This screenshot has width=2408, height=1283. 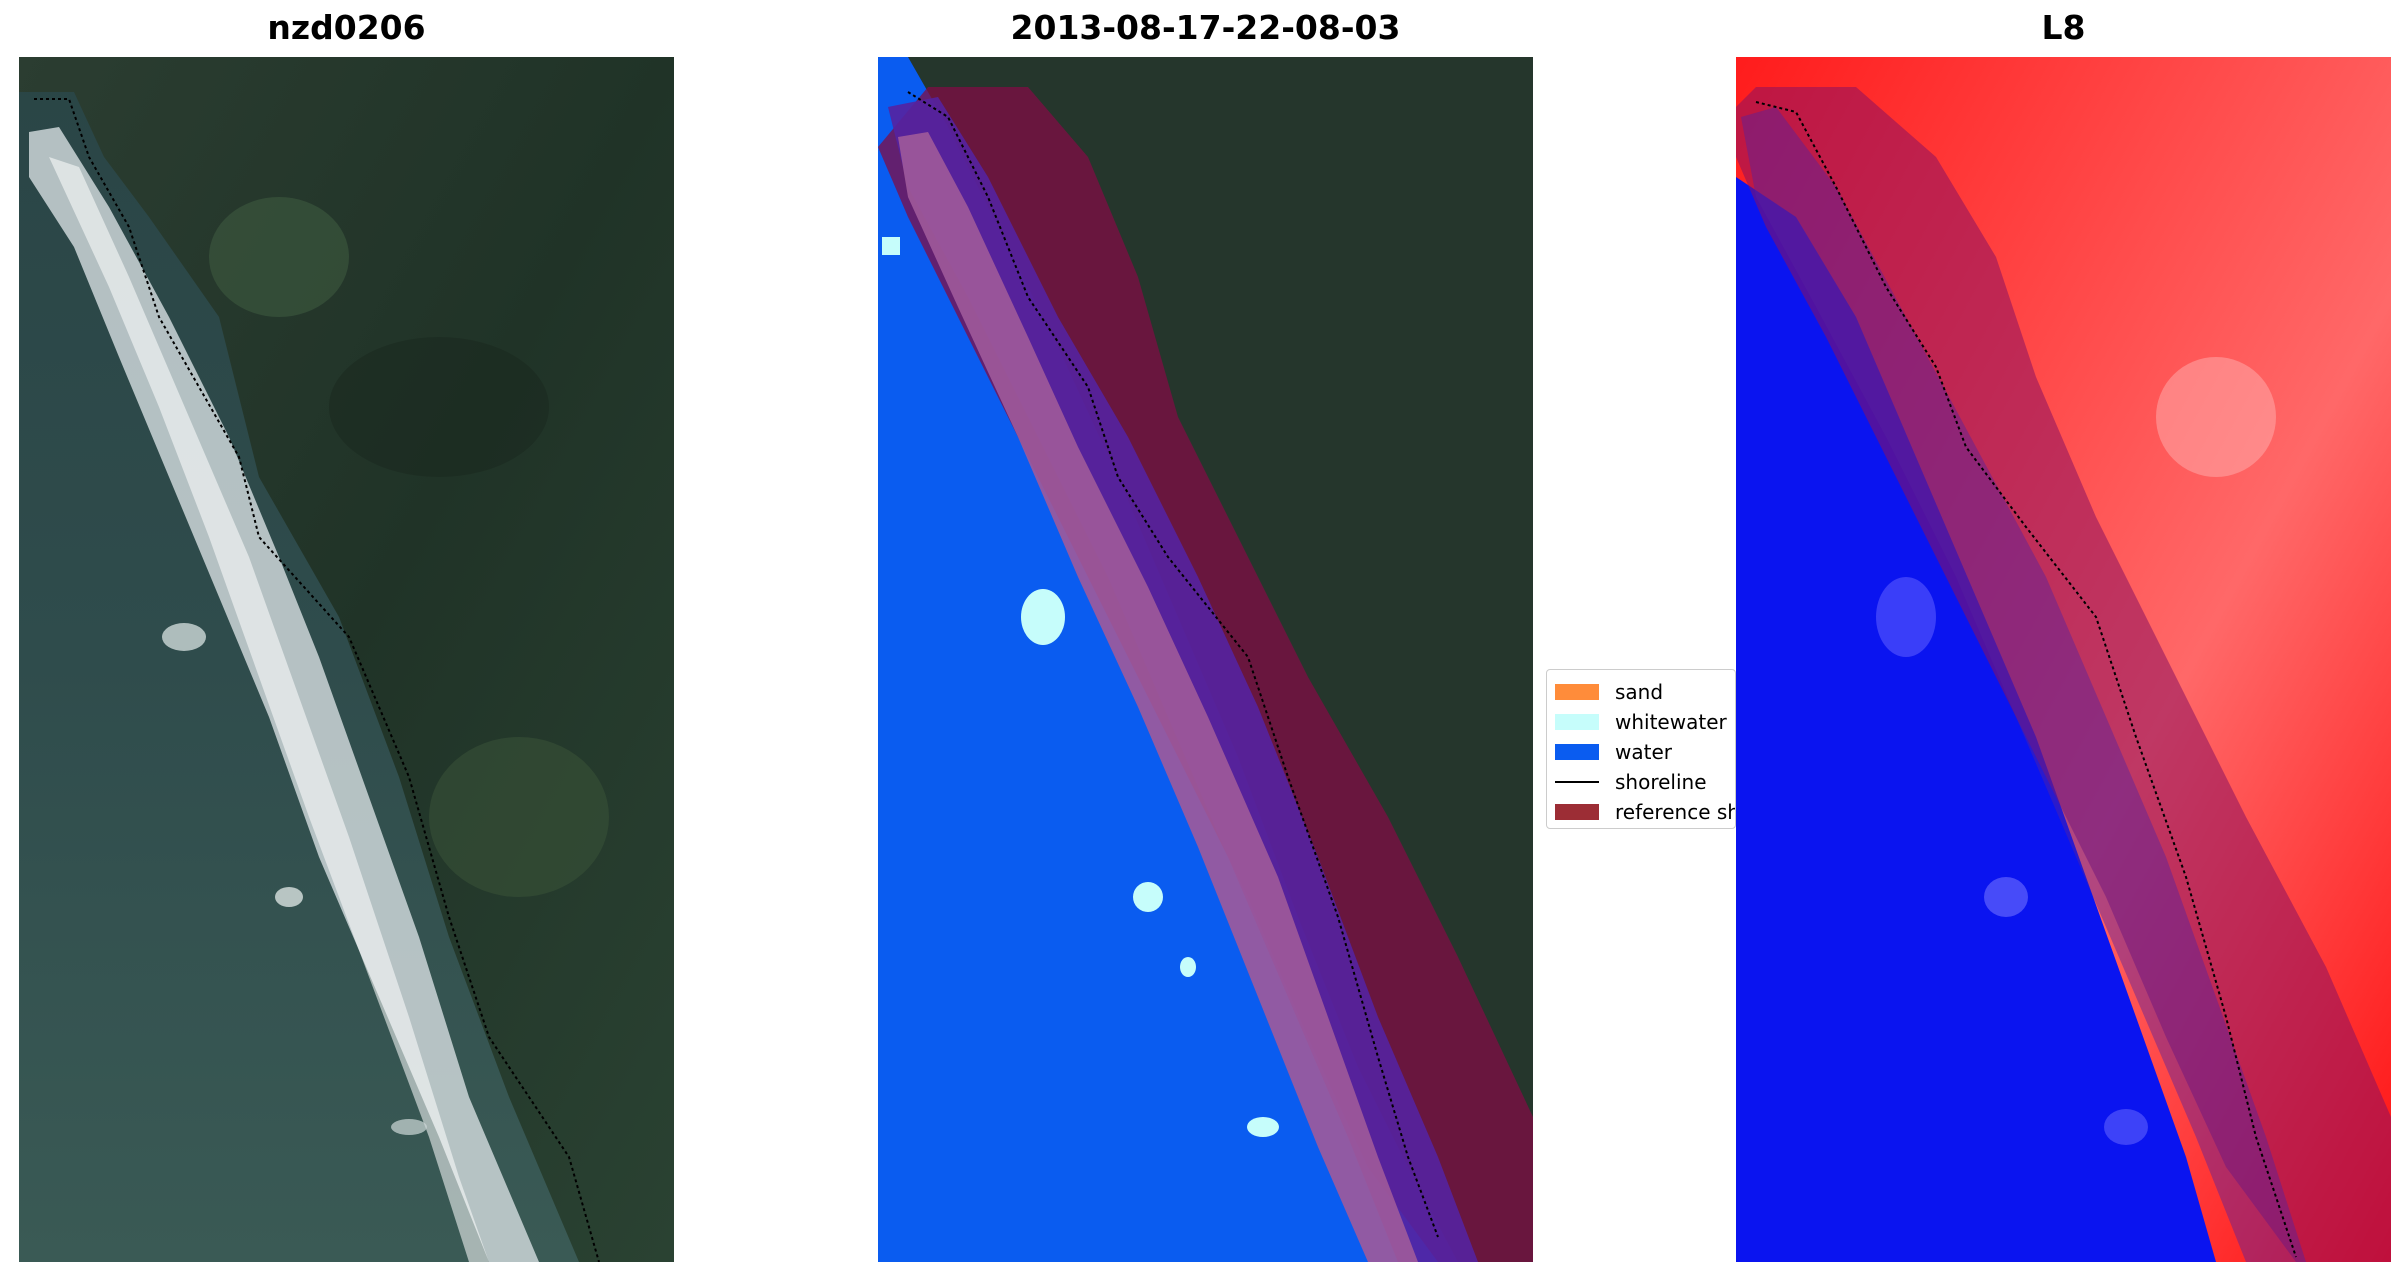 I want to click on legend-label-shoreline: shoreline, so click(x=1661, y=782).